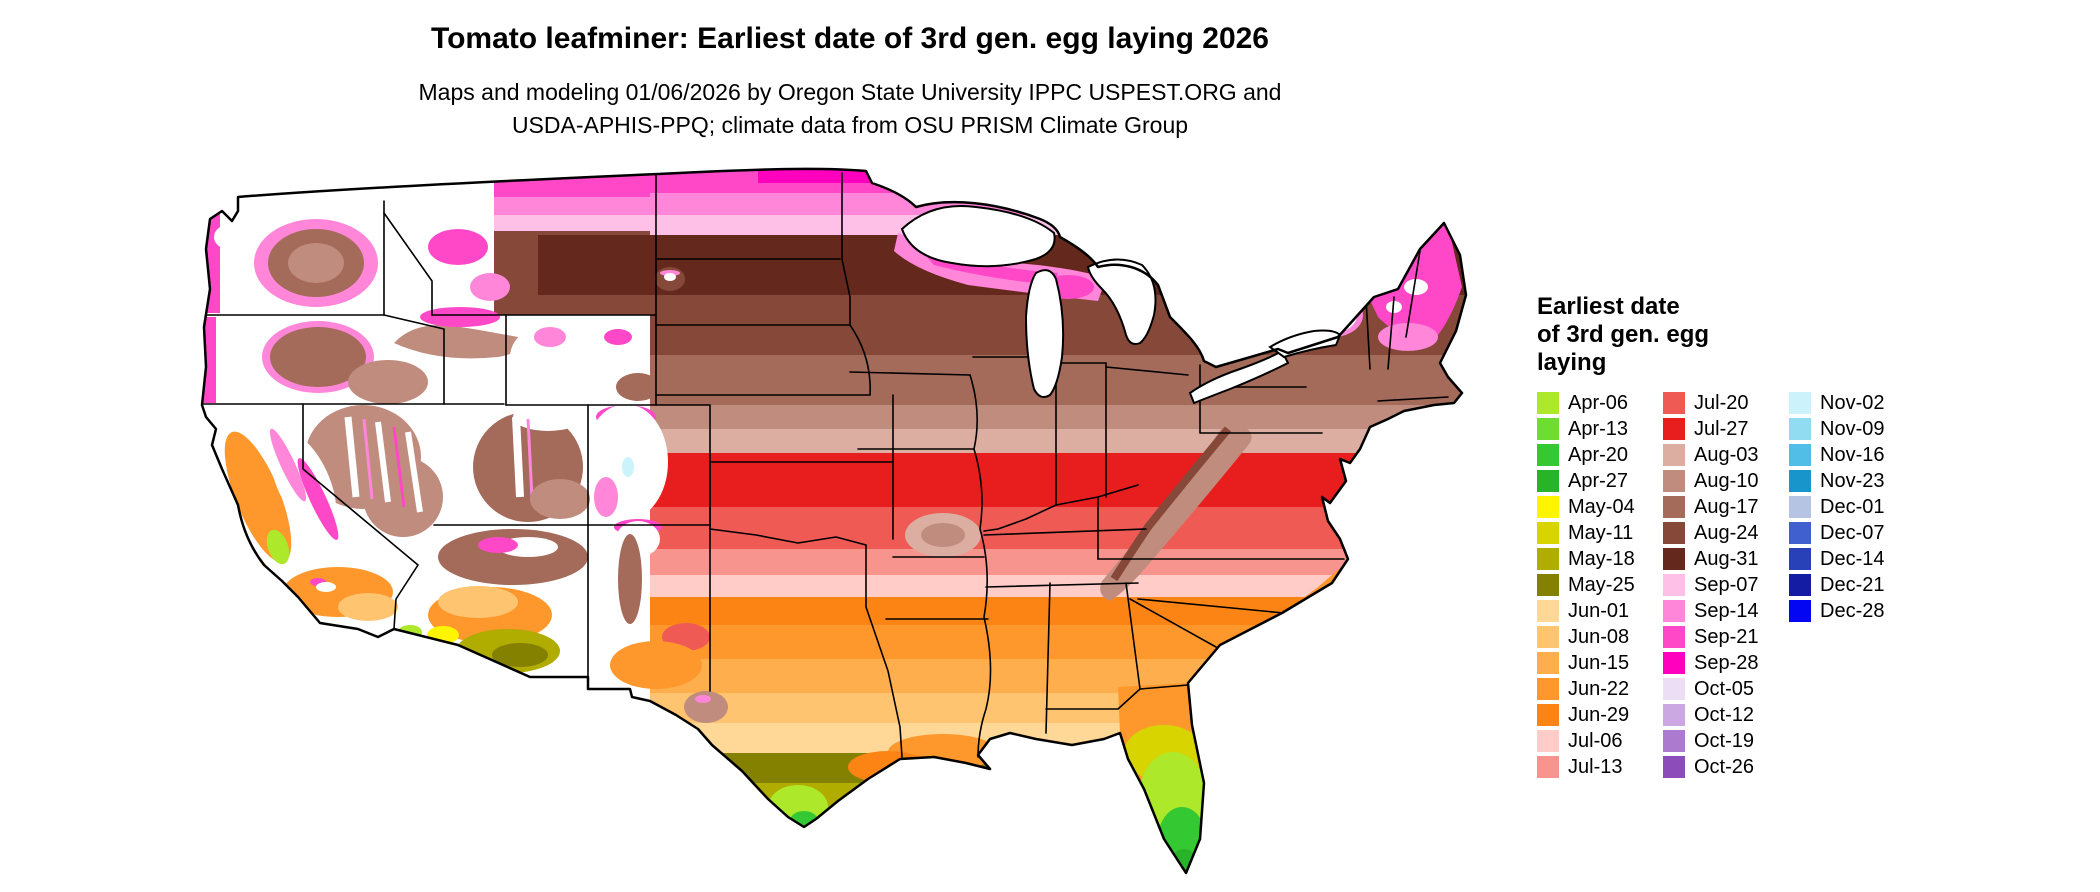 This screenshot has height=892, width=2100. Describe the element at coordinates (1239, 377) in the screenshot. I see `lake-erie` at that location.